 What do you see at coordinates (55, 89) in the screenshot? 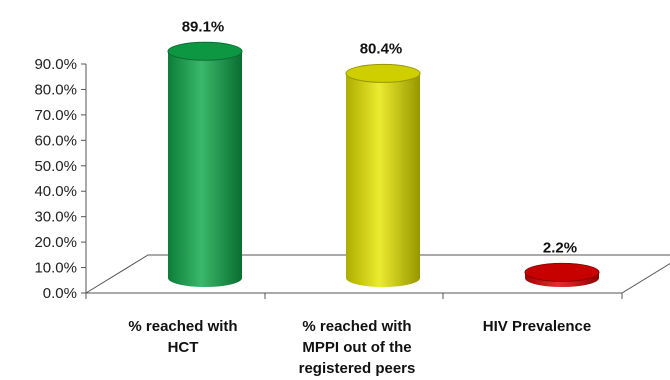
I see `y-tick-label: 80.0%` at bounding box center [55, 89].